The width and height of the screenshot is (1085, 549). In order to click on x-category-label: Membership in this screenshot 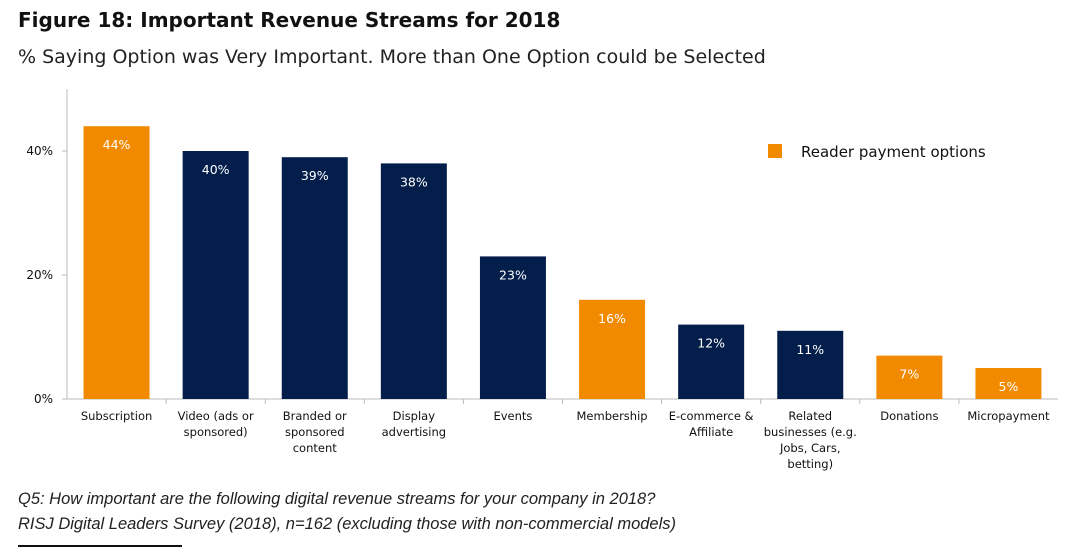, I will do `click(612, 416)`.